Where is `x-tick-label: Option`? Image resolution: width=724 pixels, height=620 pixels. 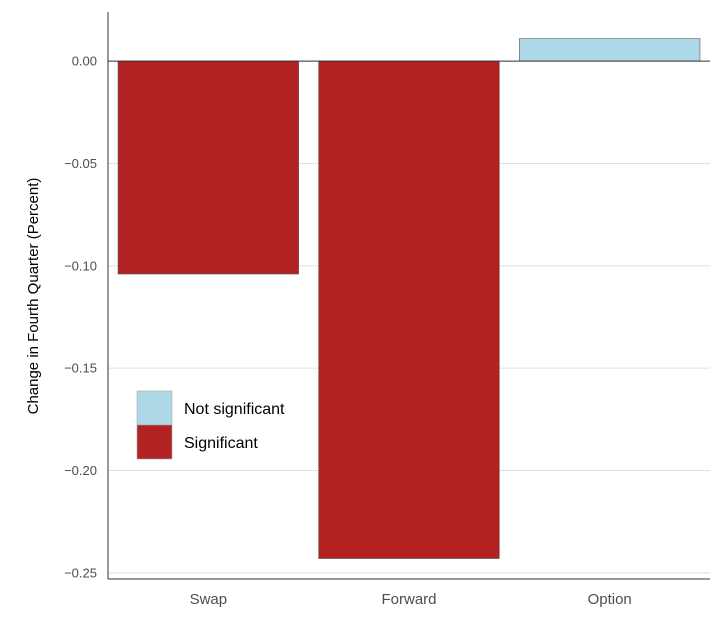 x-tick-label: Option is located at coordinates (610, 599).